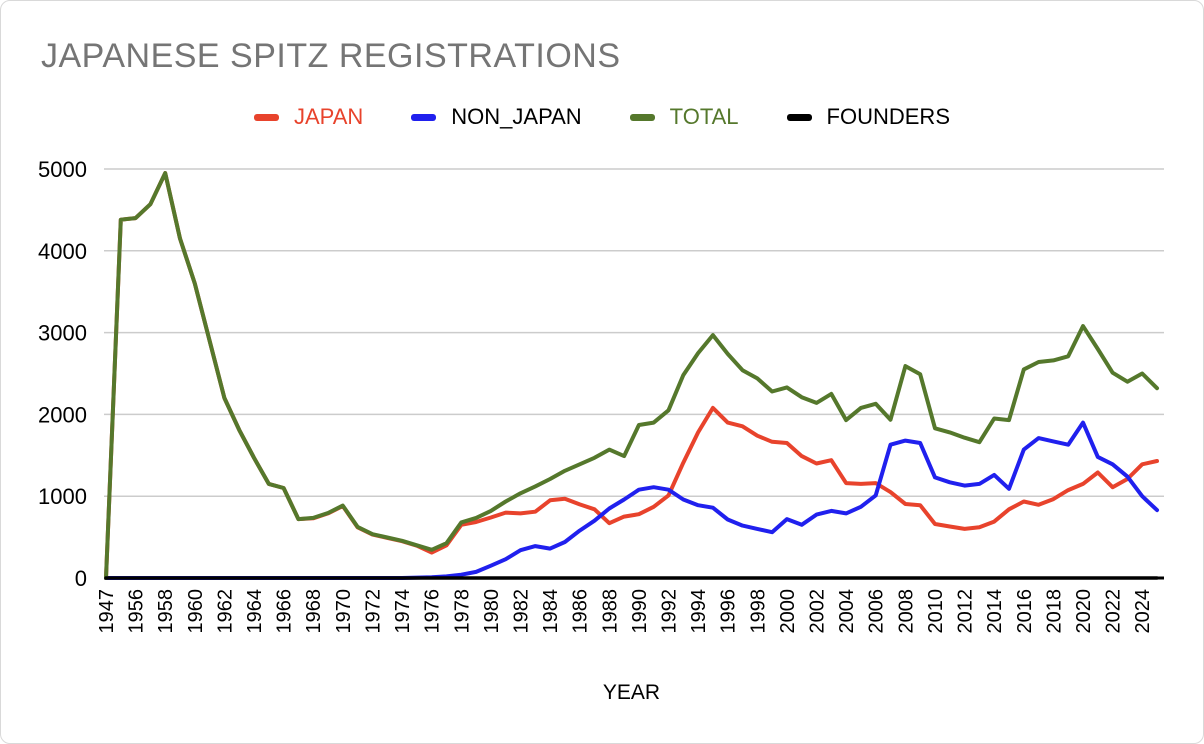  What do you see at coordinates (758, 611) in the screenshot?
I see `x-axis-tick-label: 1998` at bounding box center [758, 611].